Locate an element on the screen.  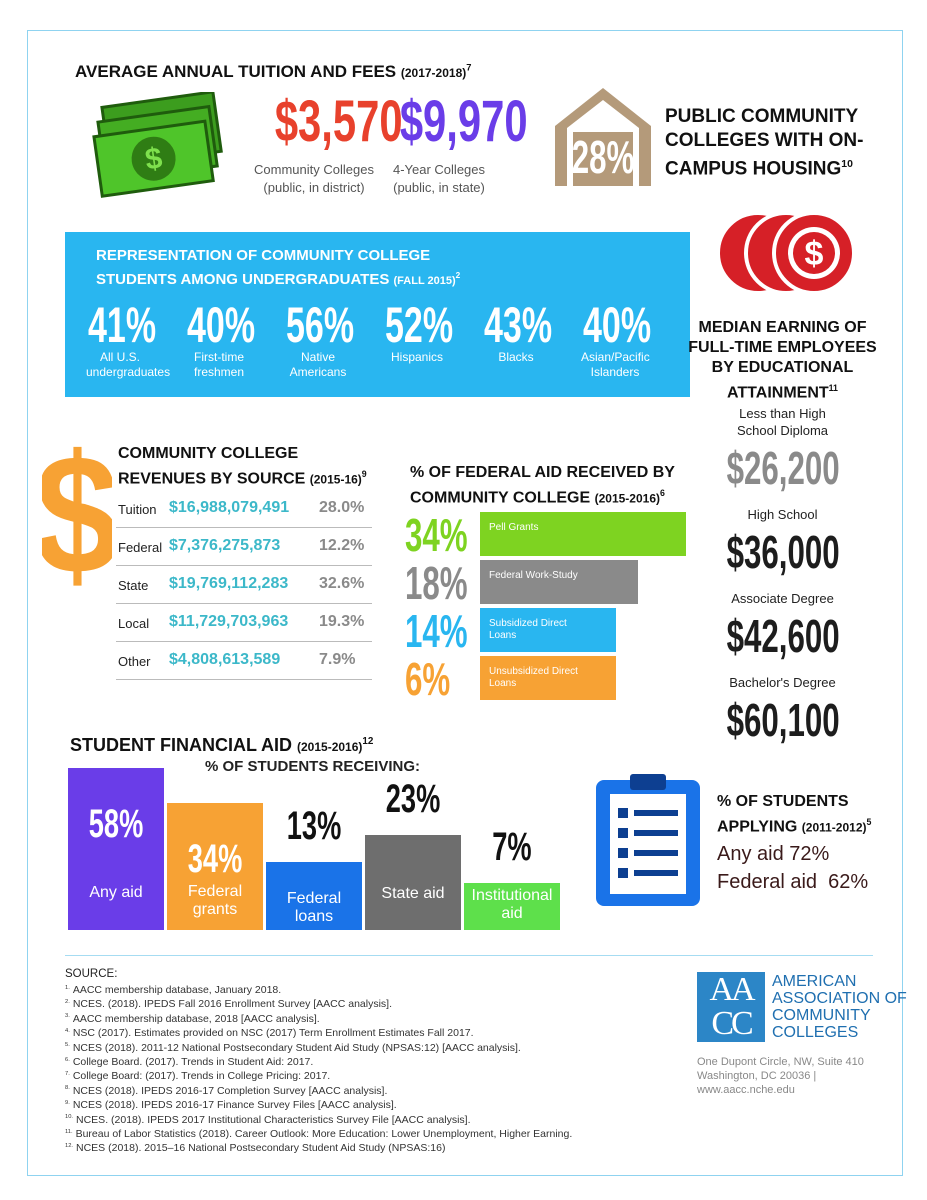
heading-text: STUDENT FINANCIAL AID is located at coordinates (181, 745).